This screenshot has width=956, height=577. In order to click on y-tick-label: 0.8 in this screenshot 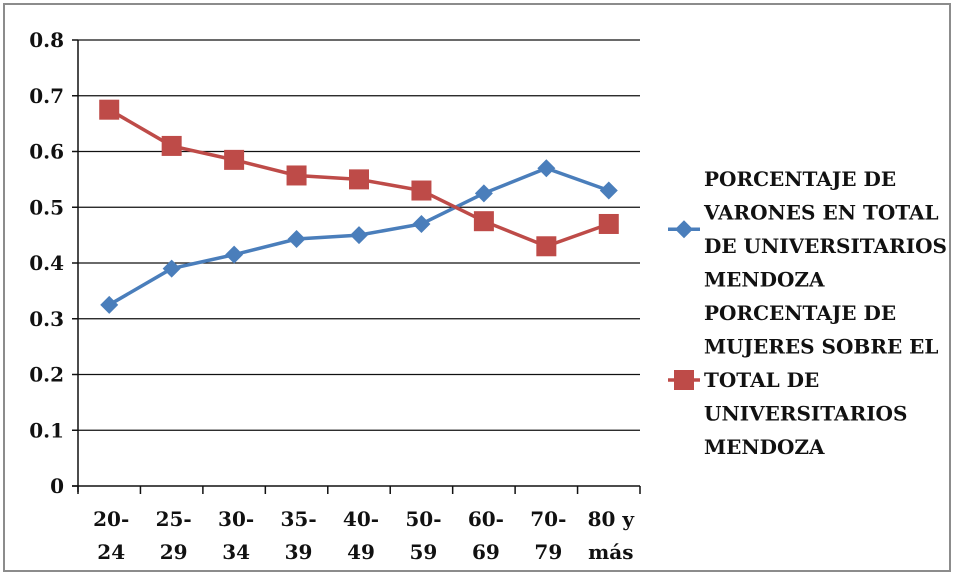, I will do `click(46, 40)`.